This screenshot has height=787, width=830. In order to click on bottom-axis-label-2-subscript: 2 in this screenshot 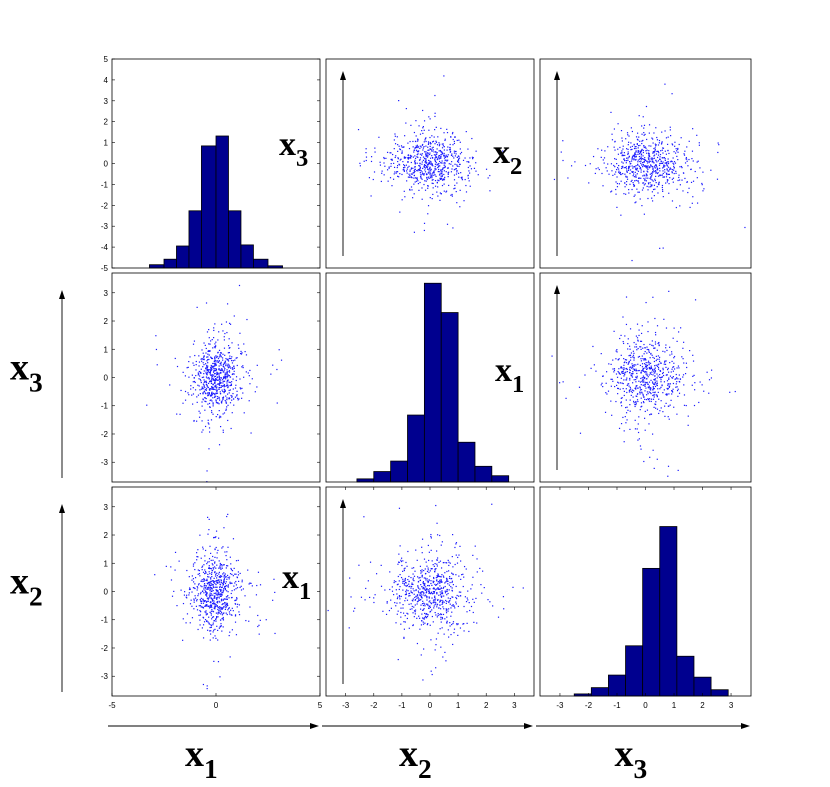, I will do `click(425, 769)`.